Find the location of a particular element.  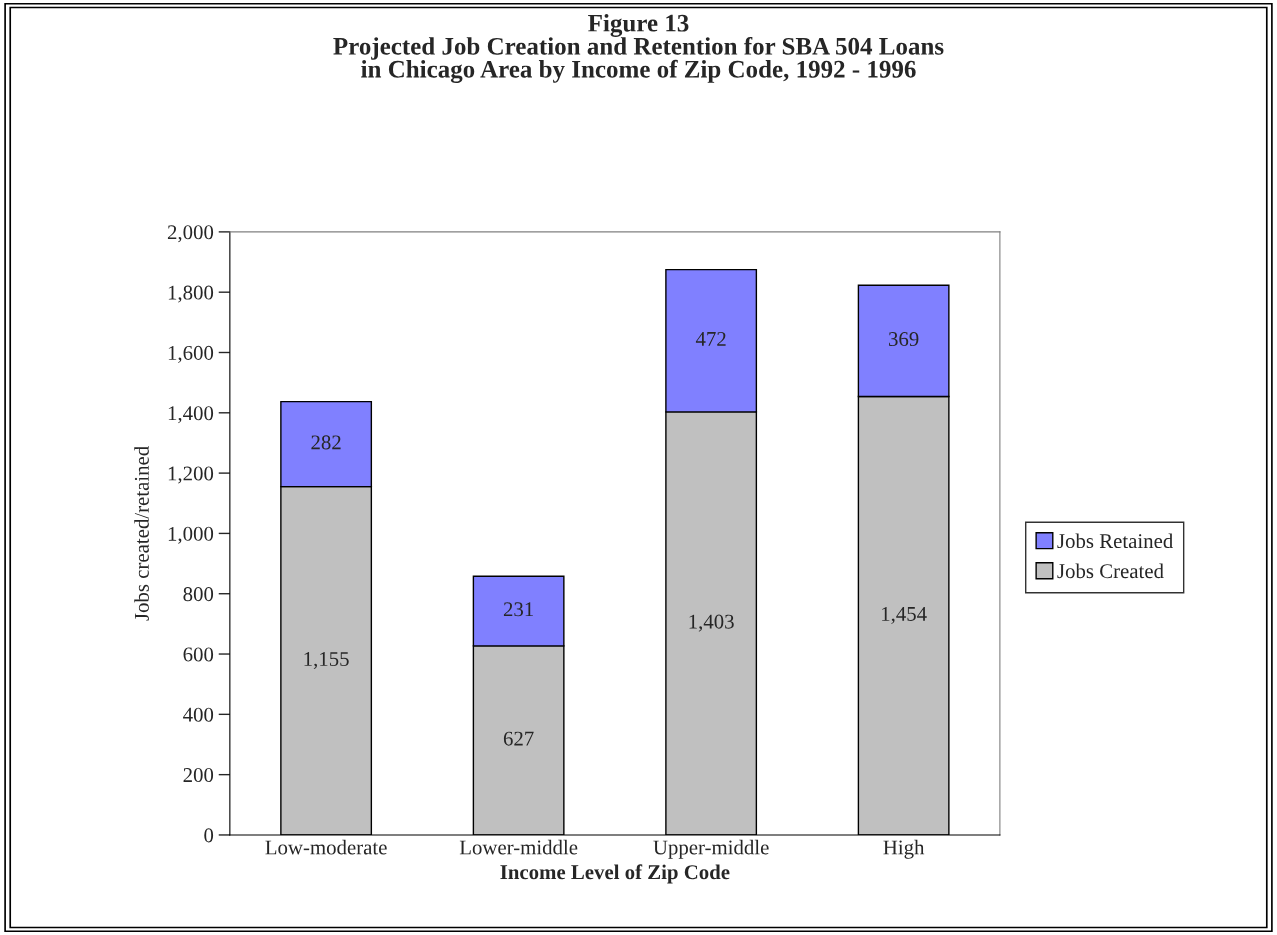

data-label: 369 is located at coordinates (904, 339).